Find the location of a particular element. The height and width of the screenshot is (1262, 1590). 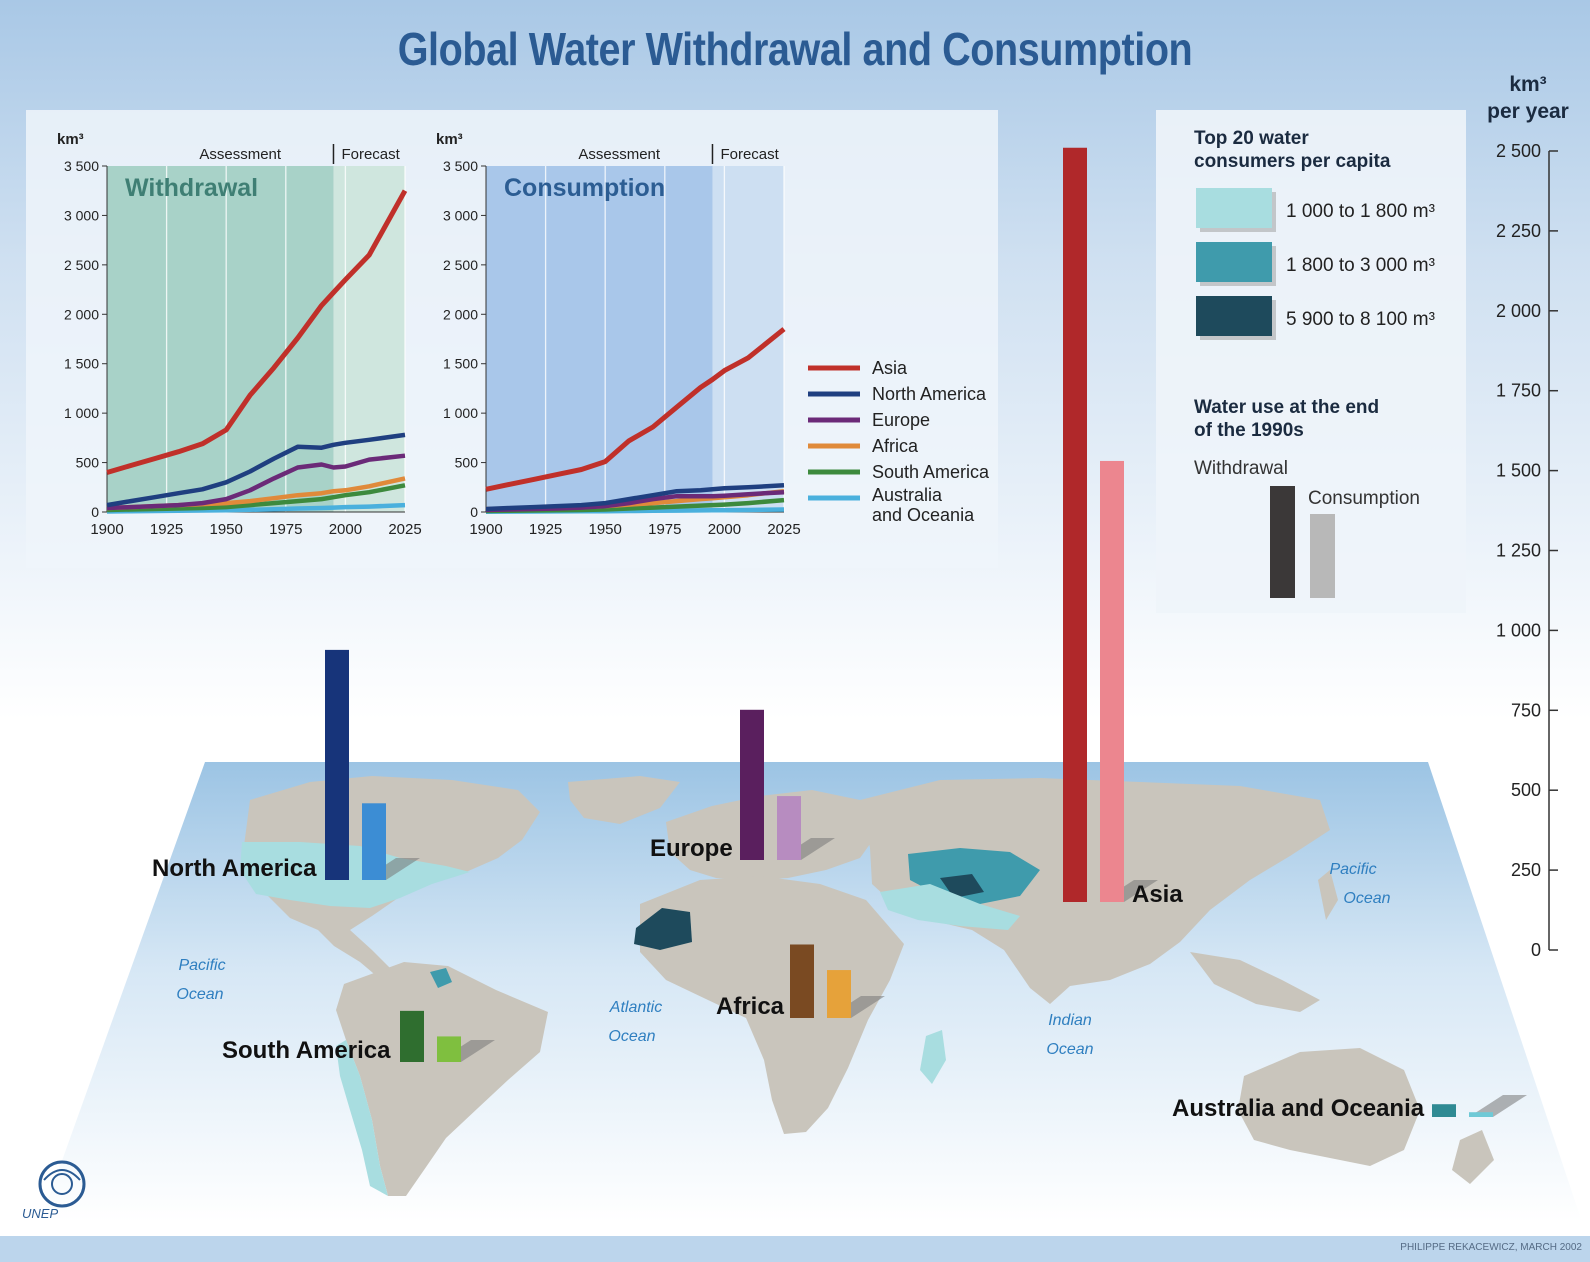

region-label-south-america: South America is located at coordinates (306, 1050).